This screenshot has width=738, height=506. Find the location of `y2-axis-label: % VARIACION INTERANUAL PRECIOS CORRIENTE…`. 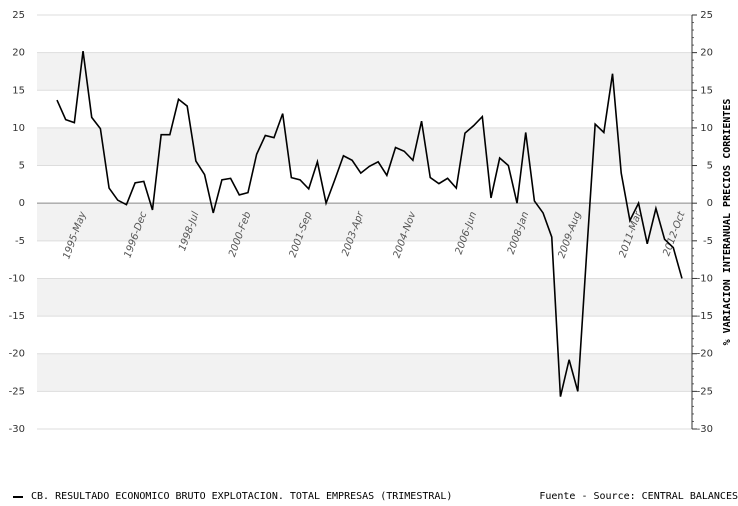

y2-axis-label: % VARIACION INTERANUAL PRECIOS CORRIENTE… is located at coordinates (727, 222).